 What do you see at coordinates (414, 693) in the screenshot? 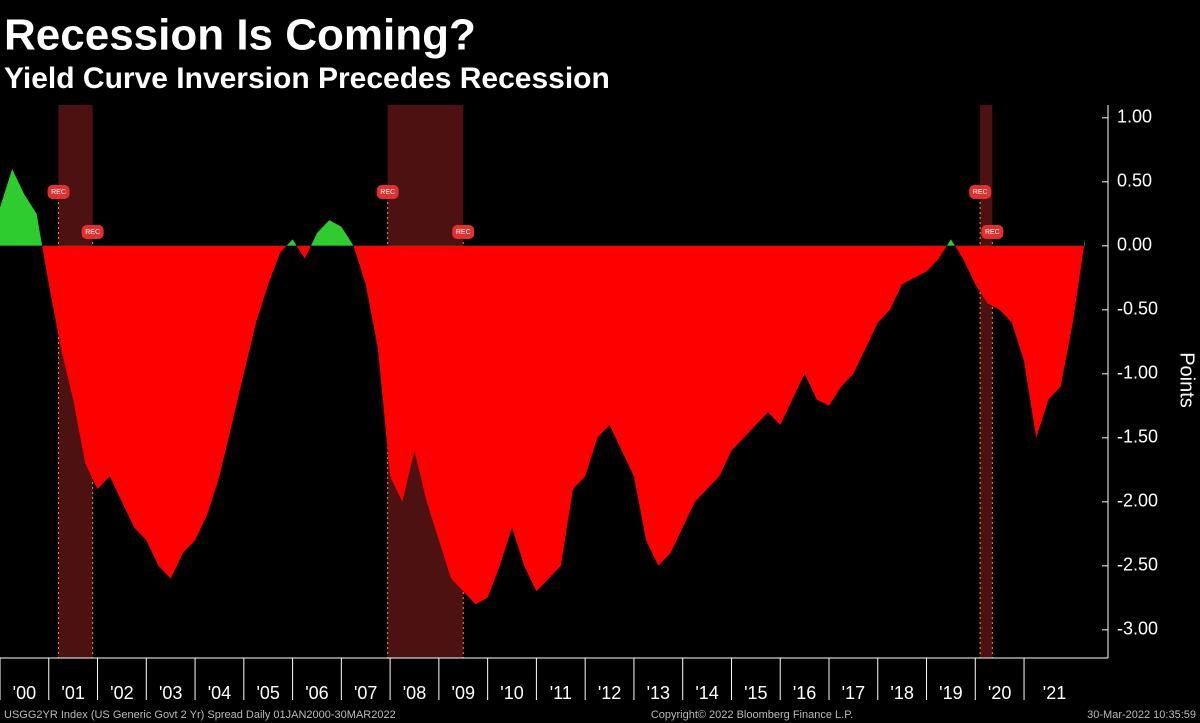
I see `x-tick-label: '08` at bounding box center [414, 693].